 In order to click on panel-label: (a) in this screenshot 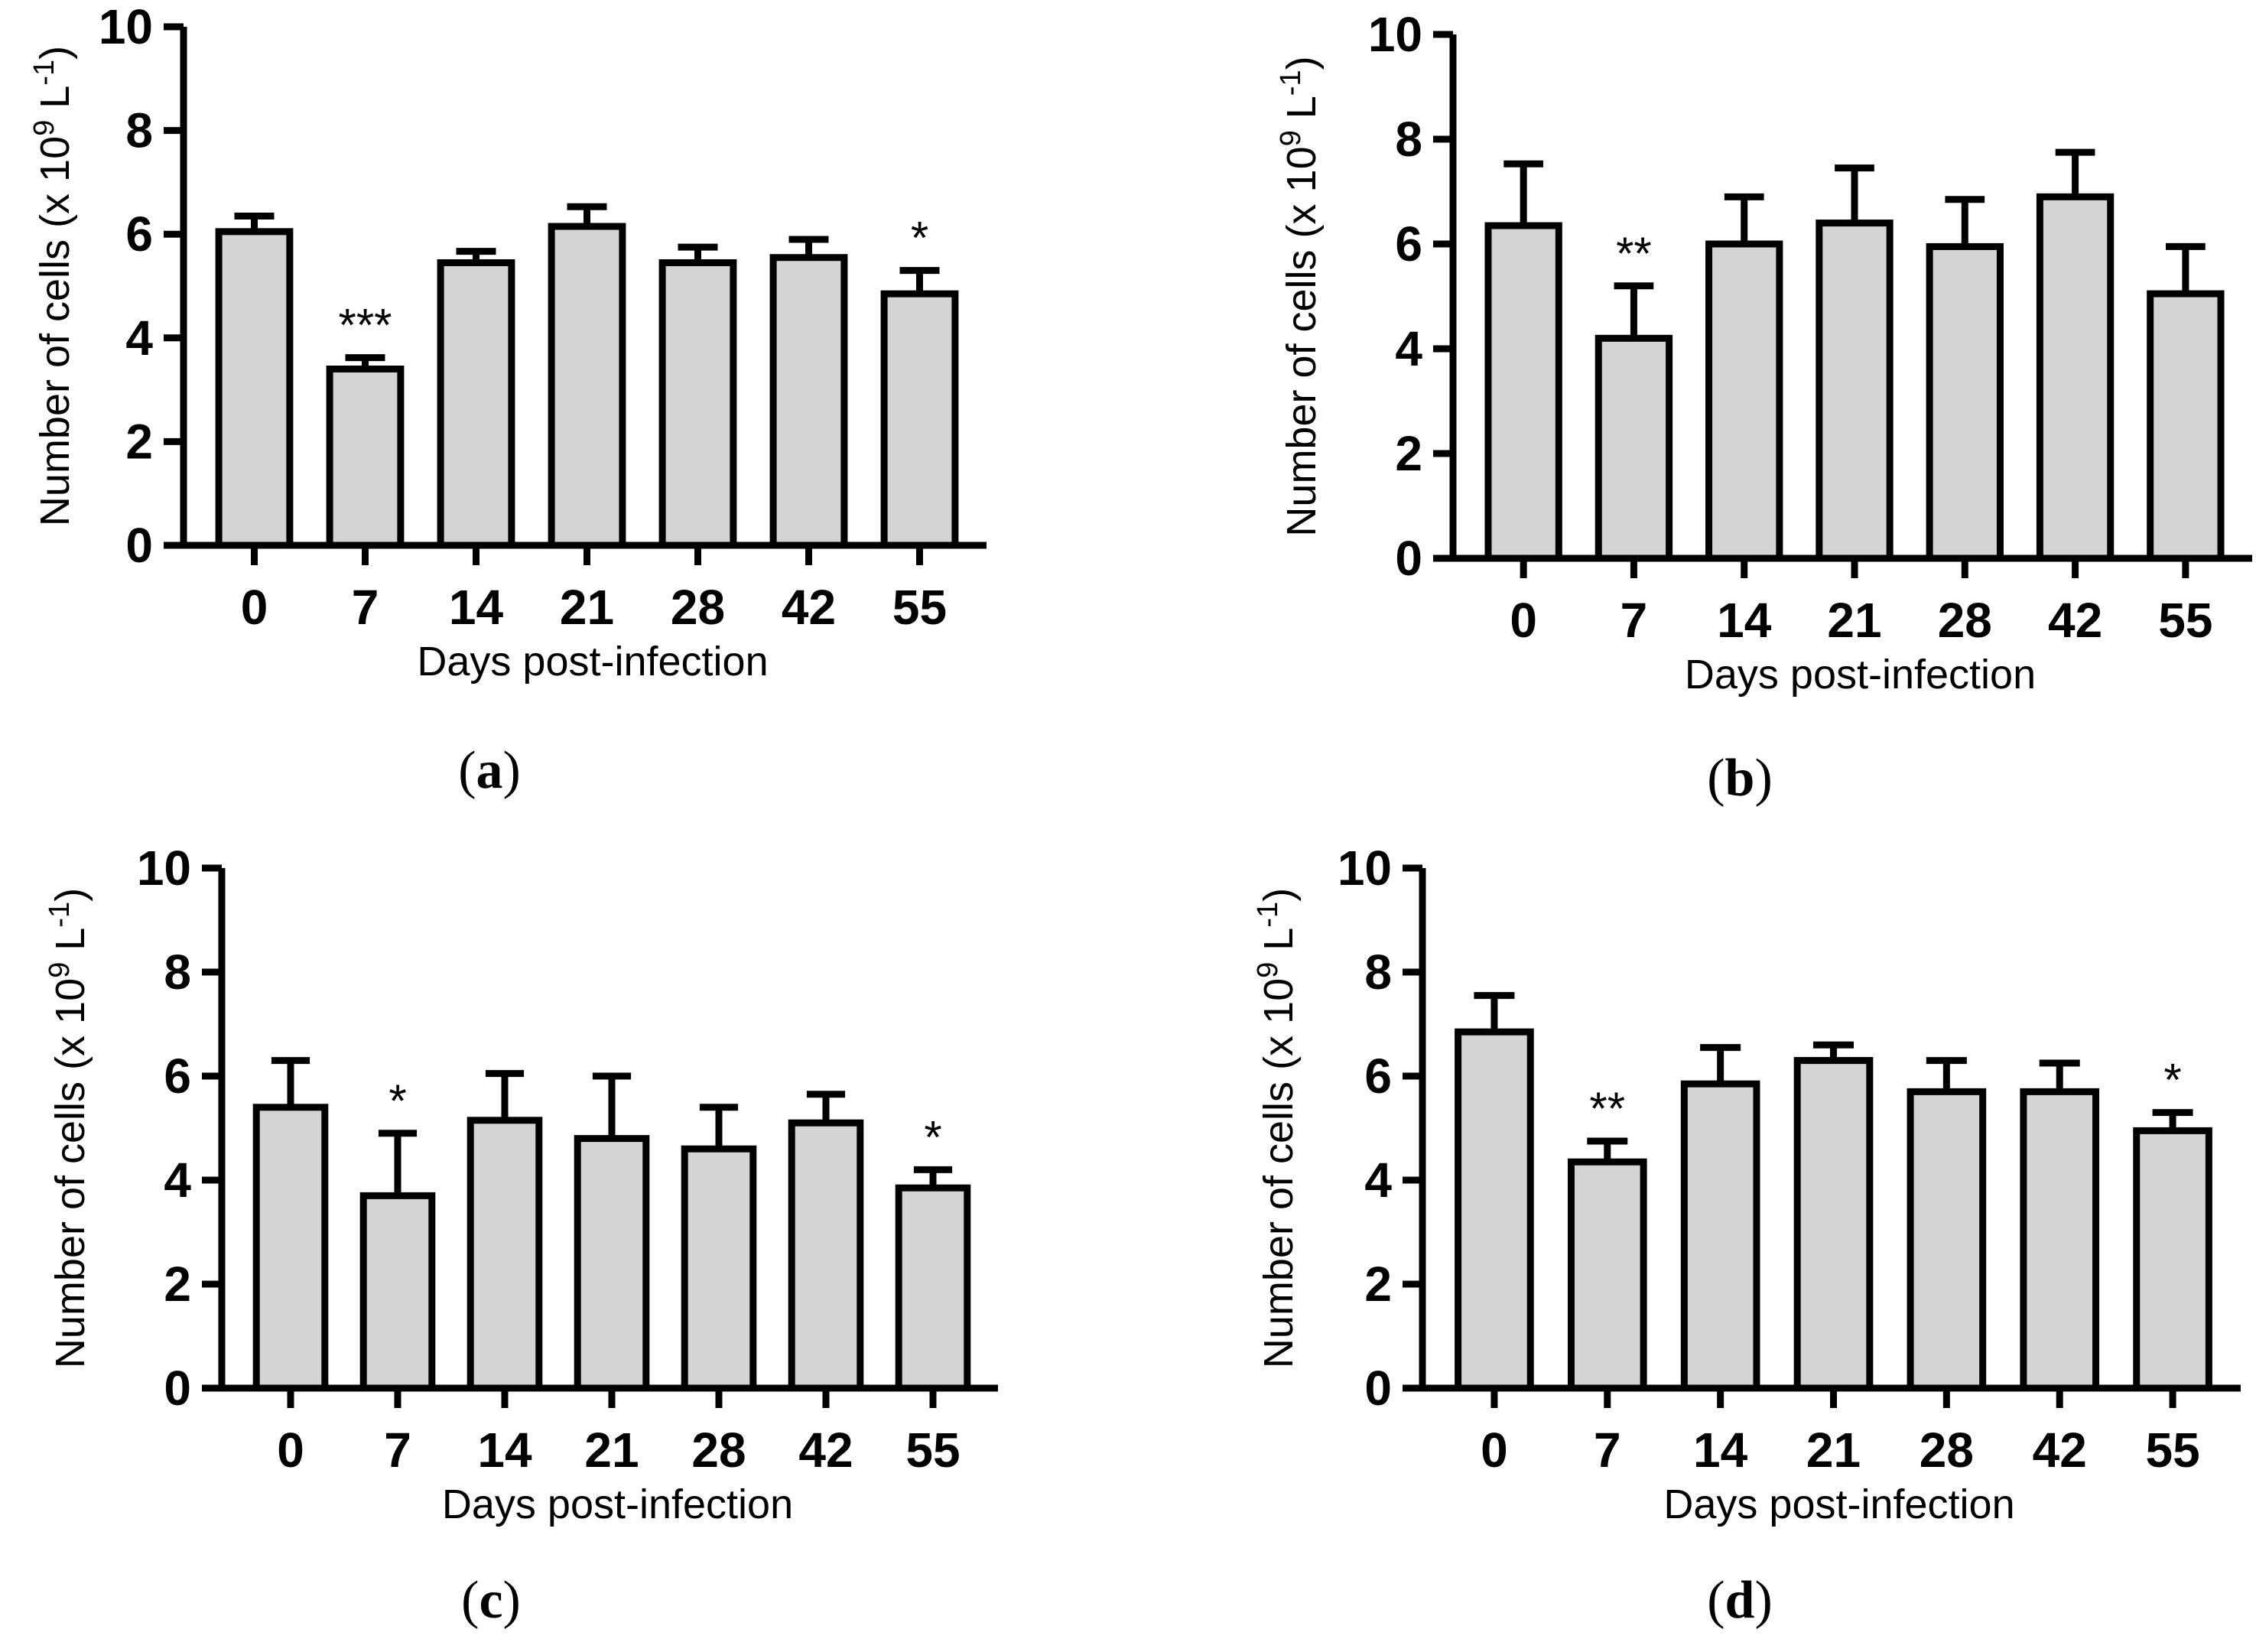, I will do `click(490, 771)`.